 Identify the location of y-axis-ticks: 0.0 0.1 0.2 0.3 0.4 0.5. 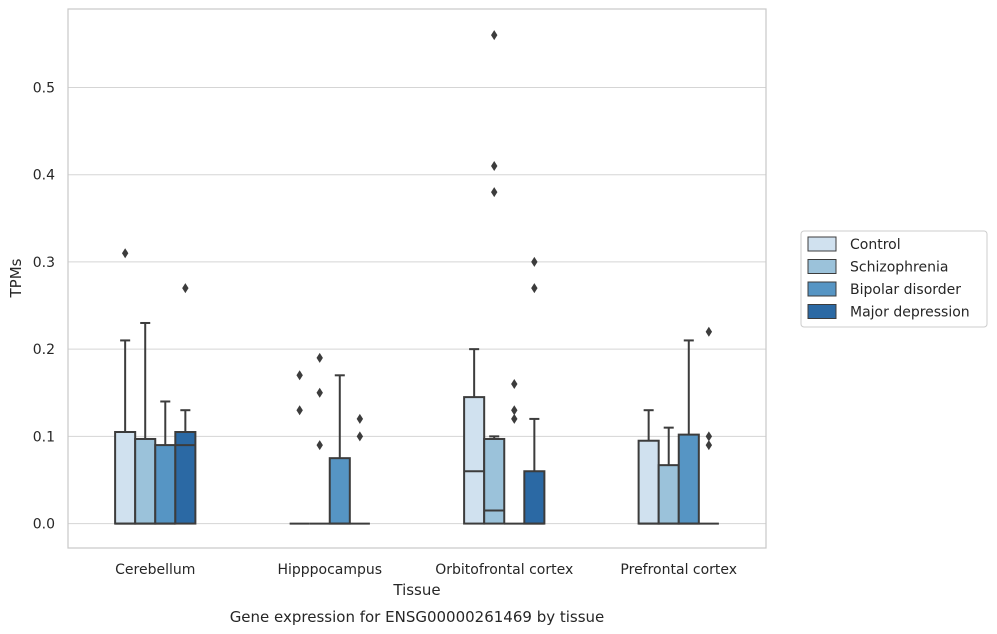
(44, 306).